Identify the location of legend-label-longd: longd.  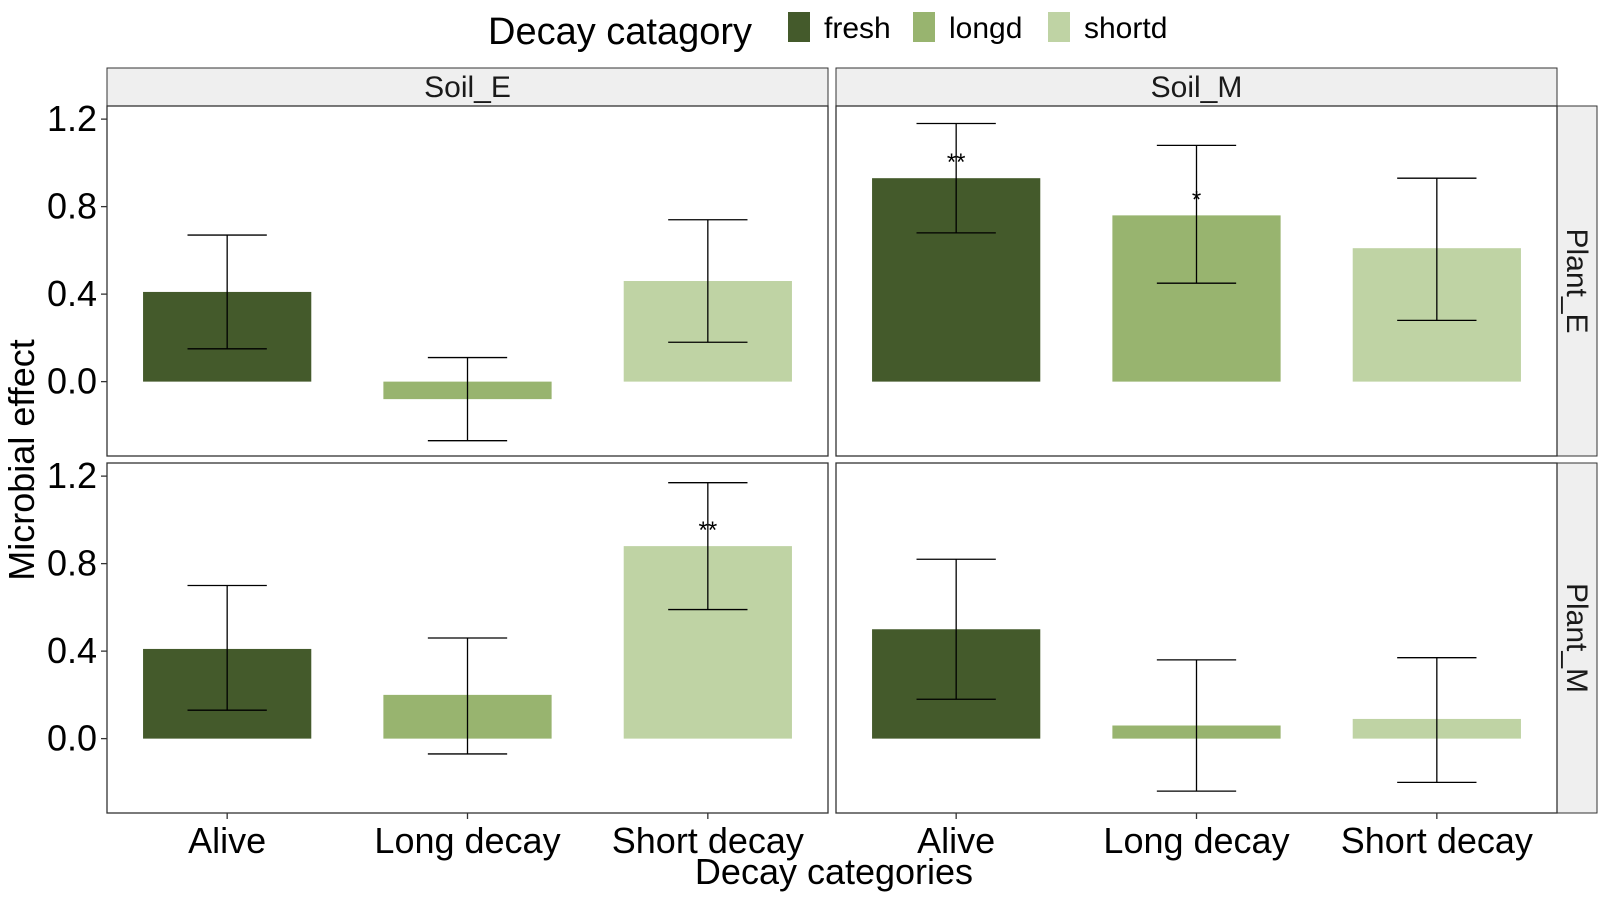
(985, 28).